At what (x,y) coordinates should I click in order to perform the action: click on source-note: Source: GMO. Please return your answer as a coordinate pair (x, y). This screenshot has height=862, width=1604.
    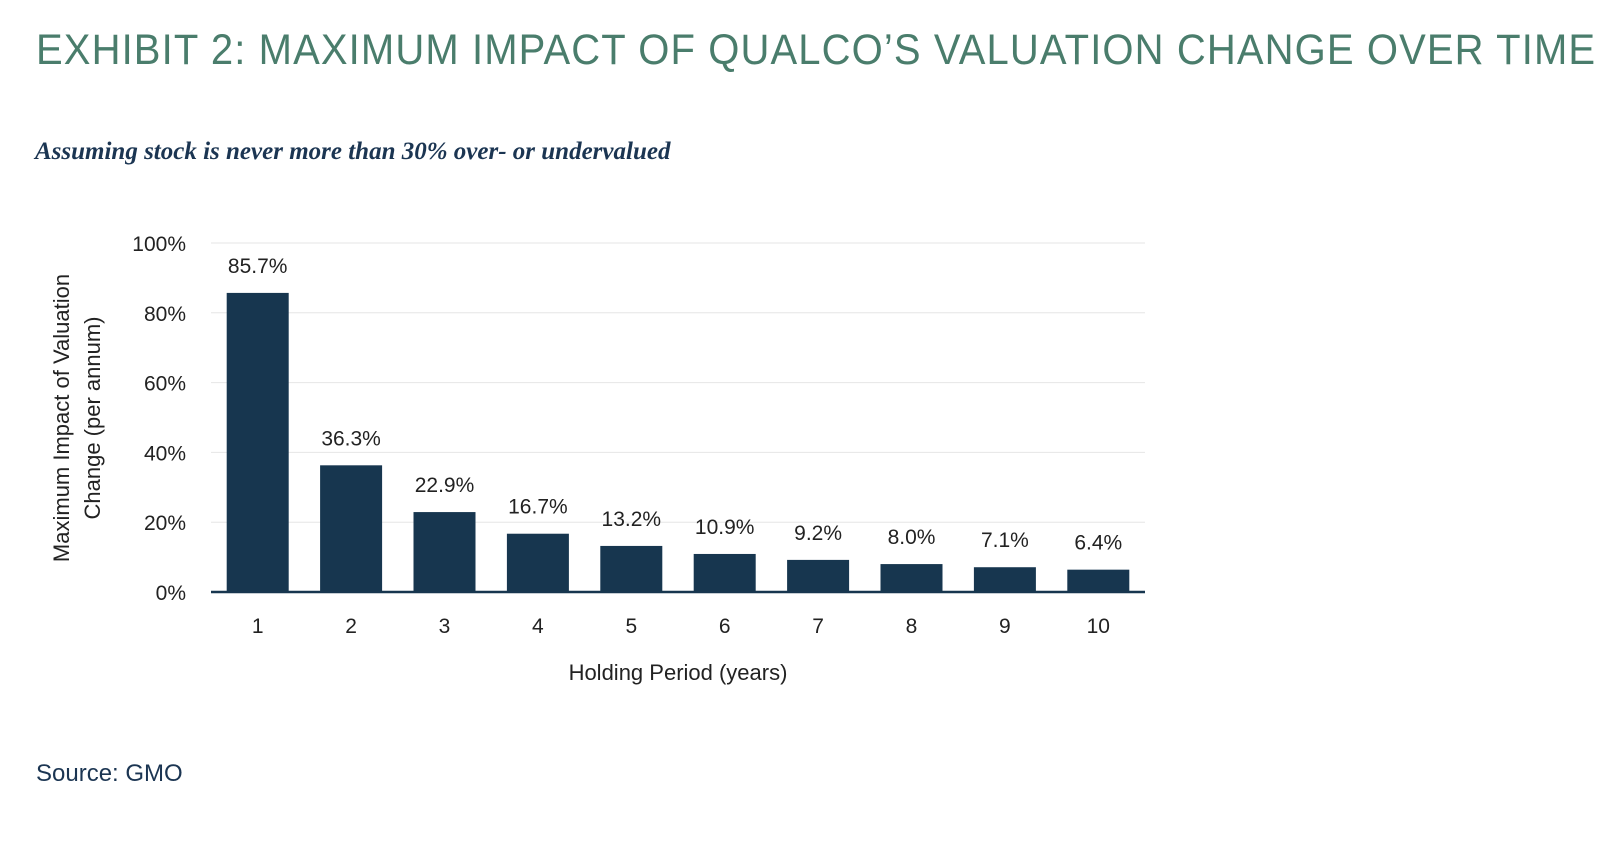
    Looking at the image, I should click on (109, 773).